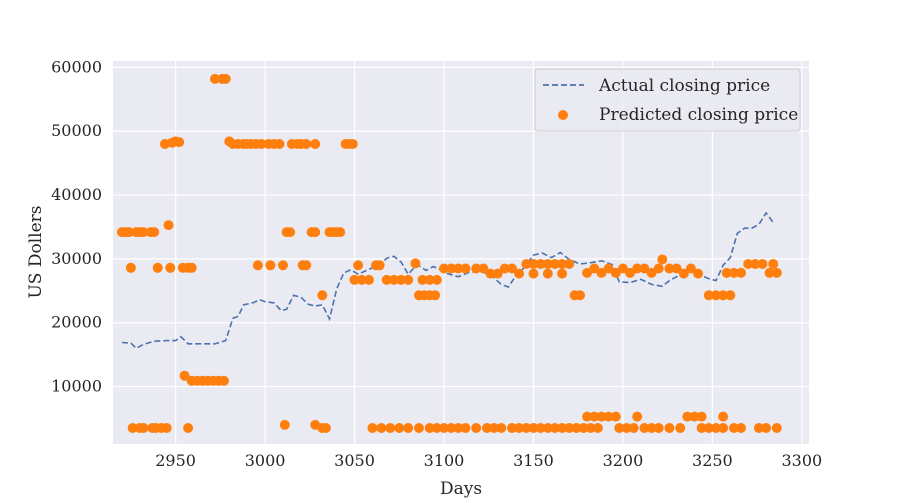  I want to click on x-tick-label: 3150, so click(533, 460).